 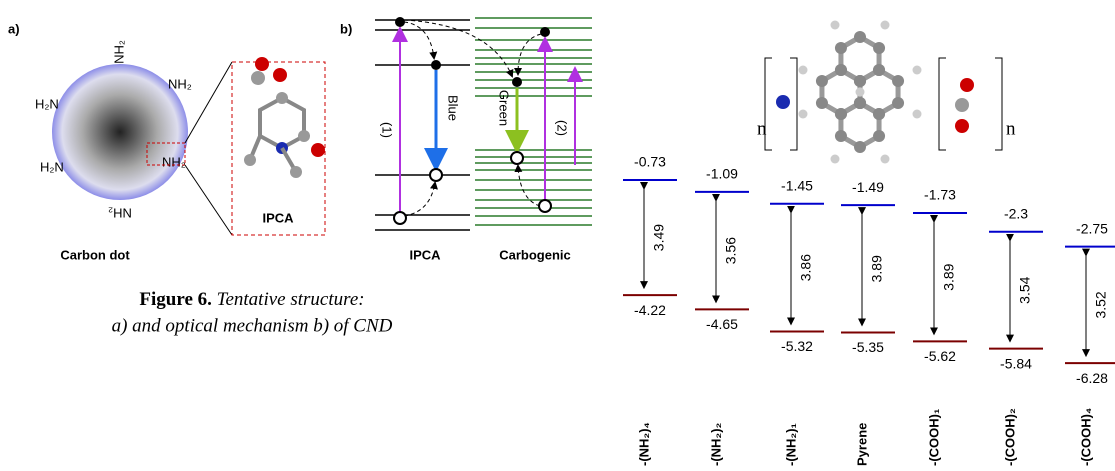 I want to click on panel-caption: Carbon dot, so click(x=95, y=254).